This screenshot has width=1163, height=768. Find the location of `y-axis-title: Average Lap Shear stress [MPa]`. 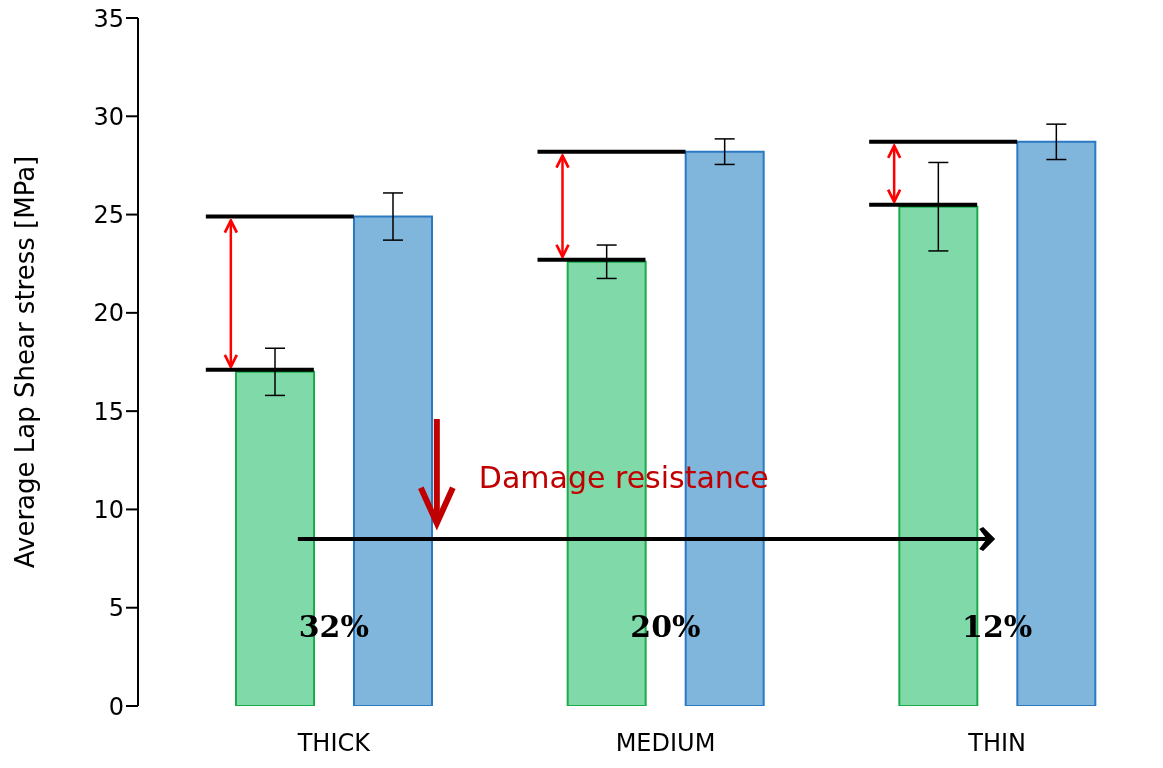

y-axis-title: Average Lap Shear stress [MPa] is located at coordinates (25, 362).